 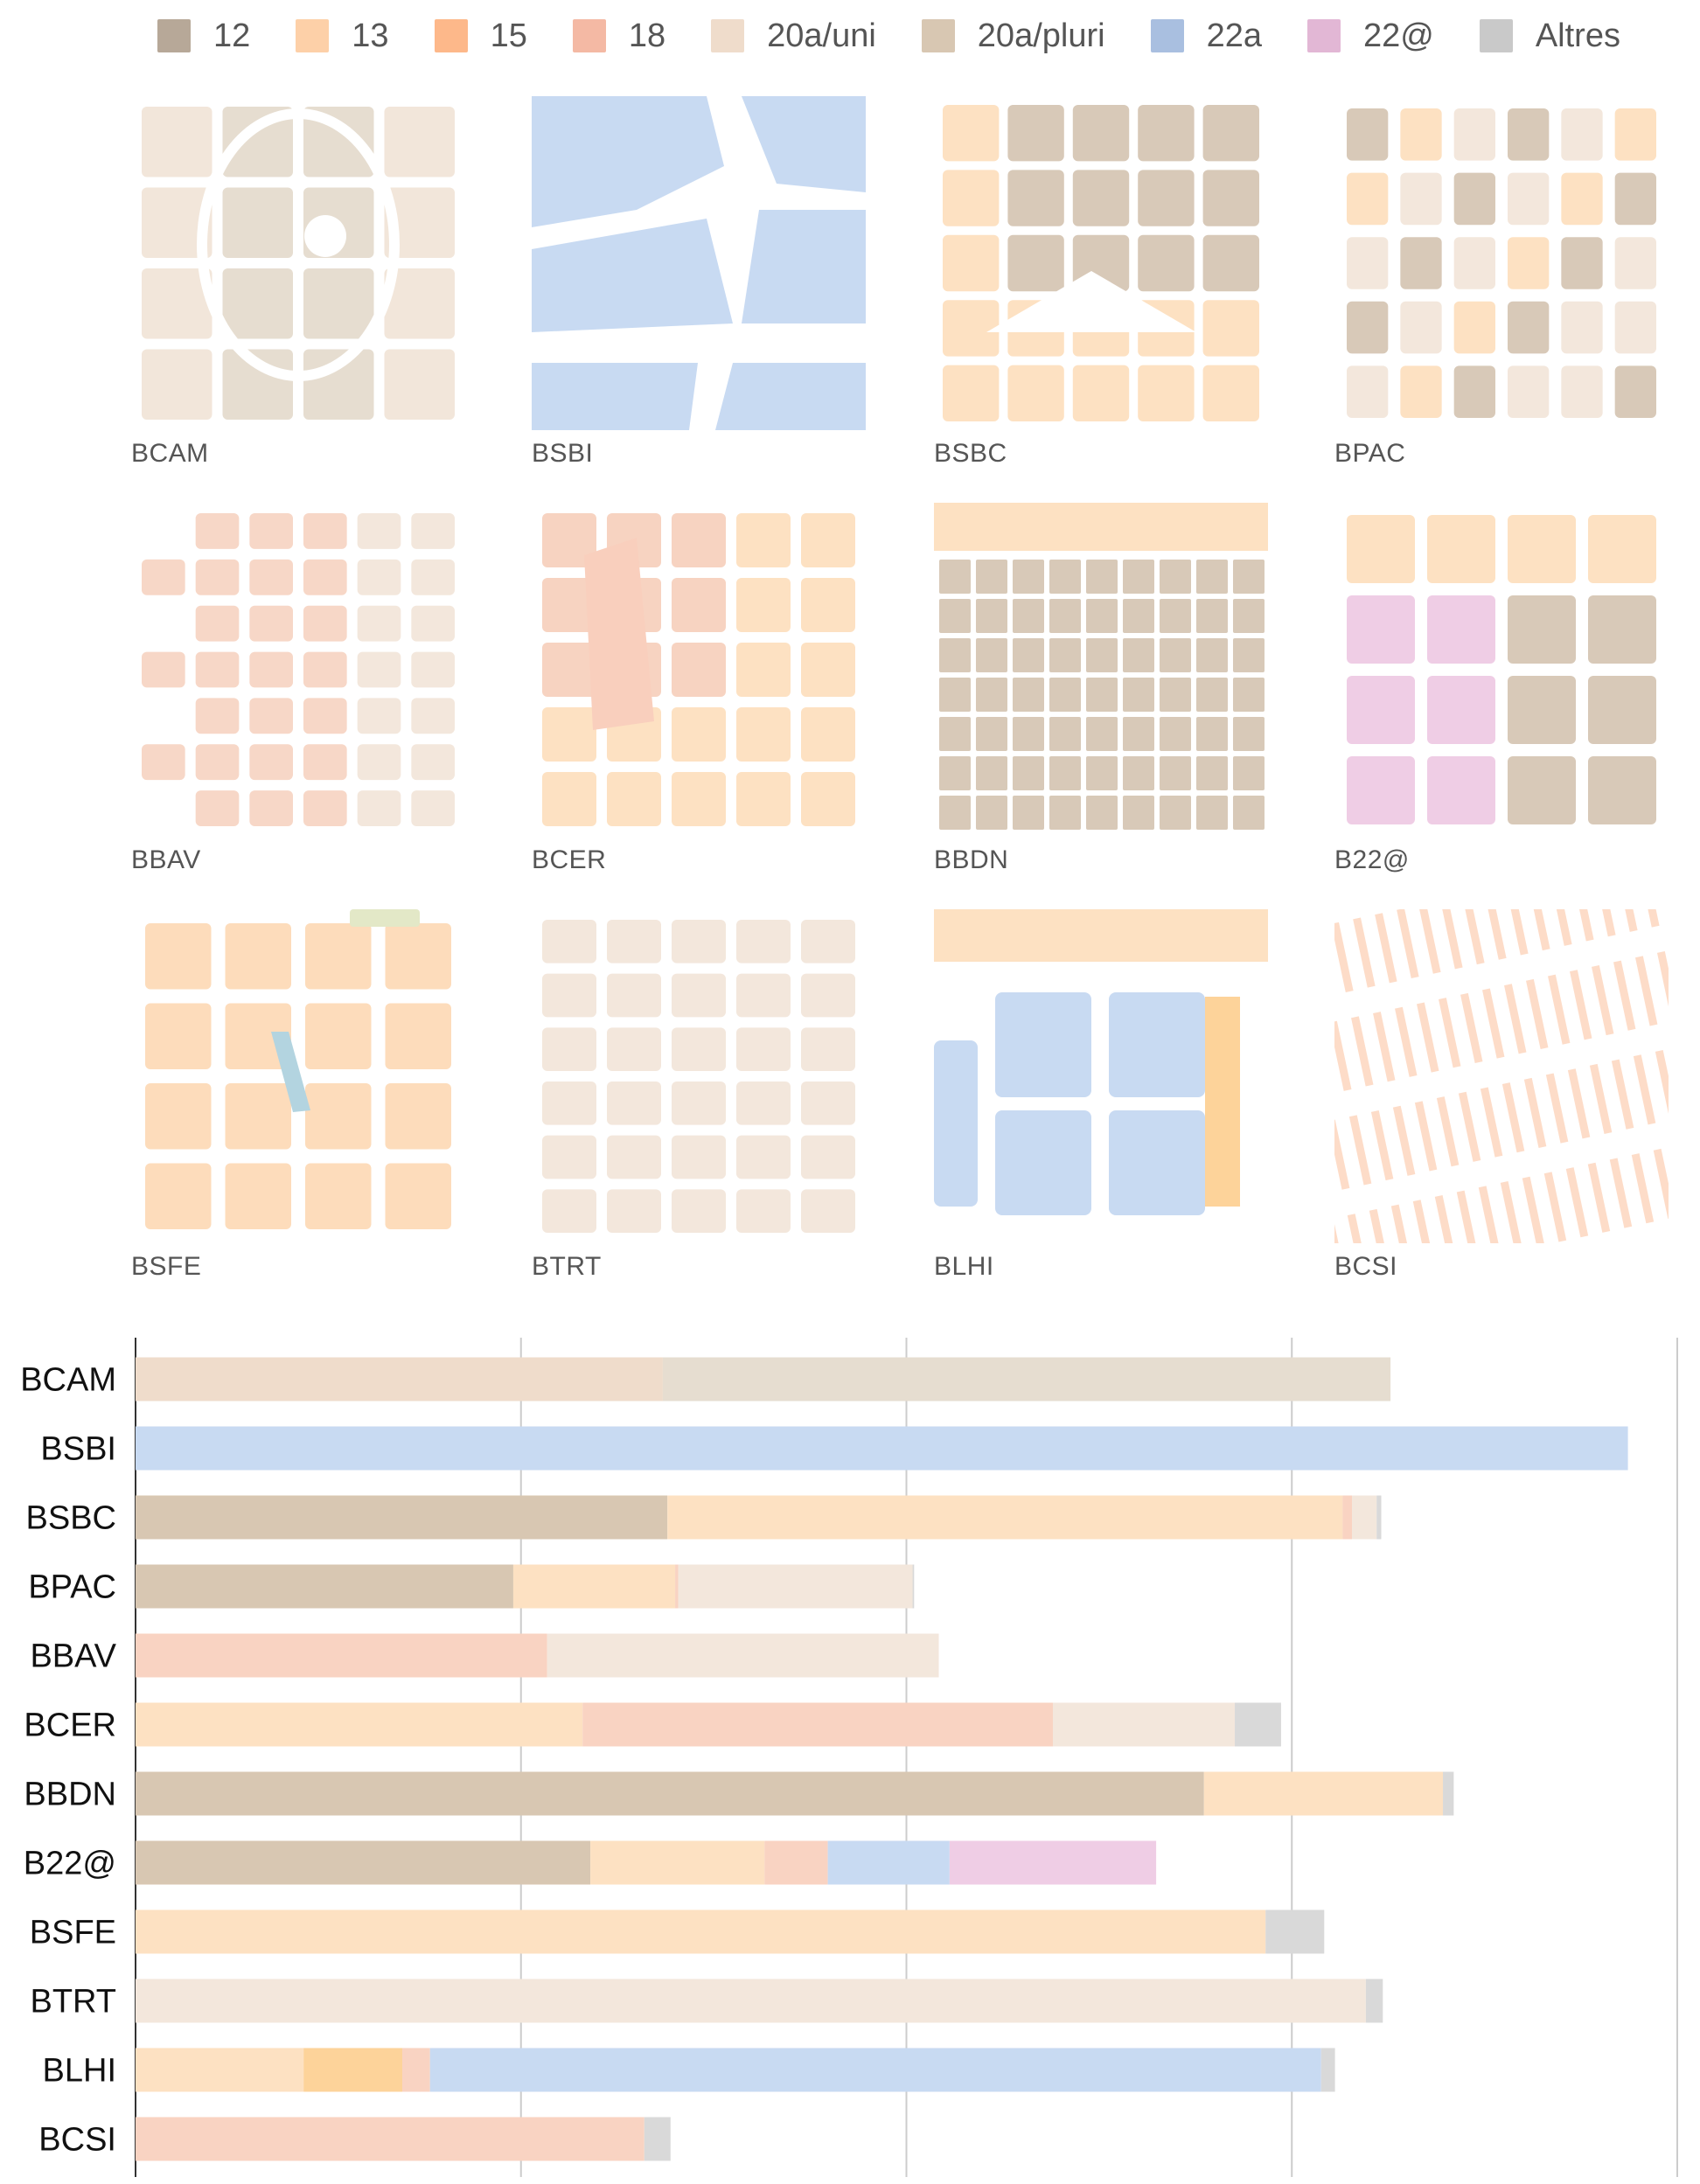 I want to click on bcer-park, so click(x=619, y=634).